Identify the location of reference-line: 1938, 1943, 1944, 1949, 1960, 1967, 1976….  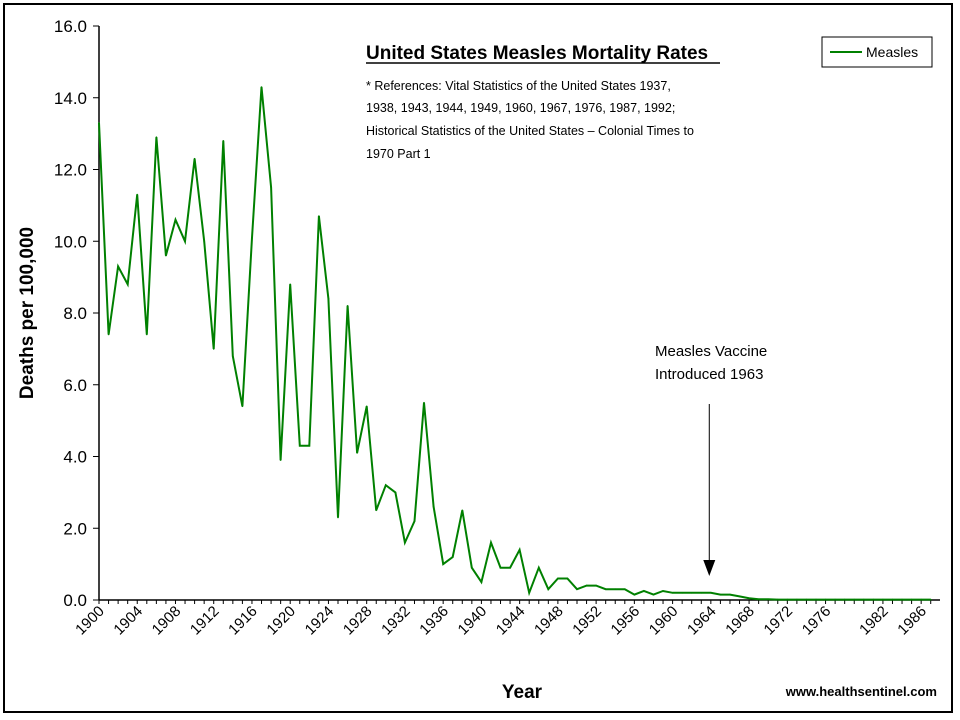
(520, 108).